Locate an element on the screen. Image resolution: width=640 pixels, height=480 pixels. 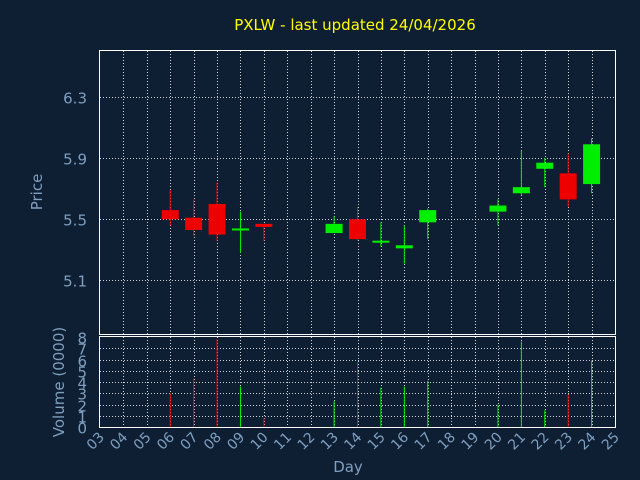
volume-tick-label: 7 is located at coordinates (82, 350).